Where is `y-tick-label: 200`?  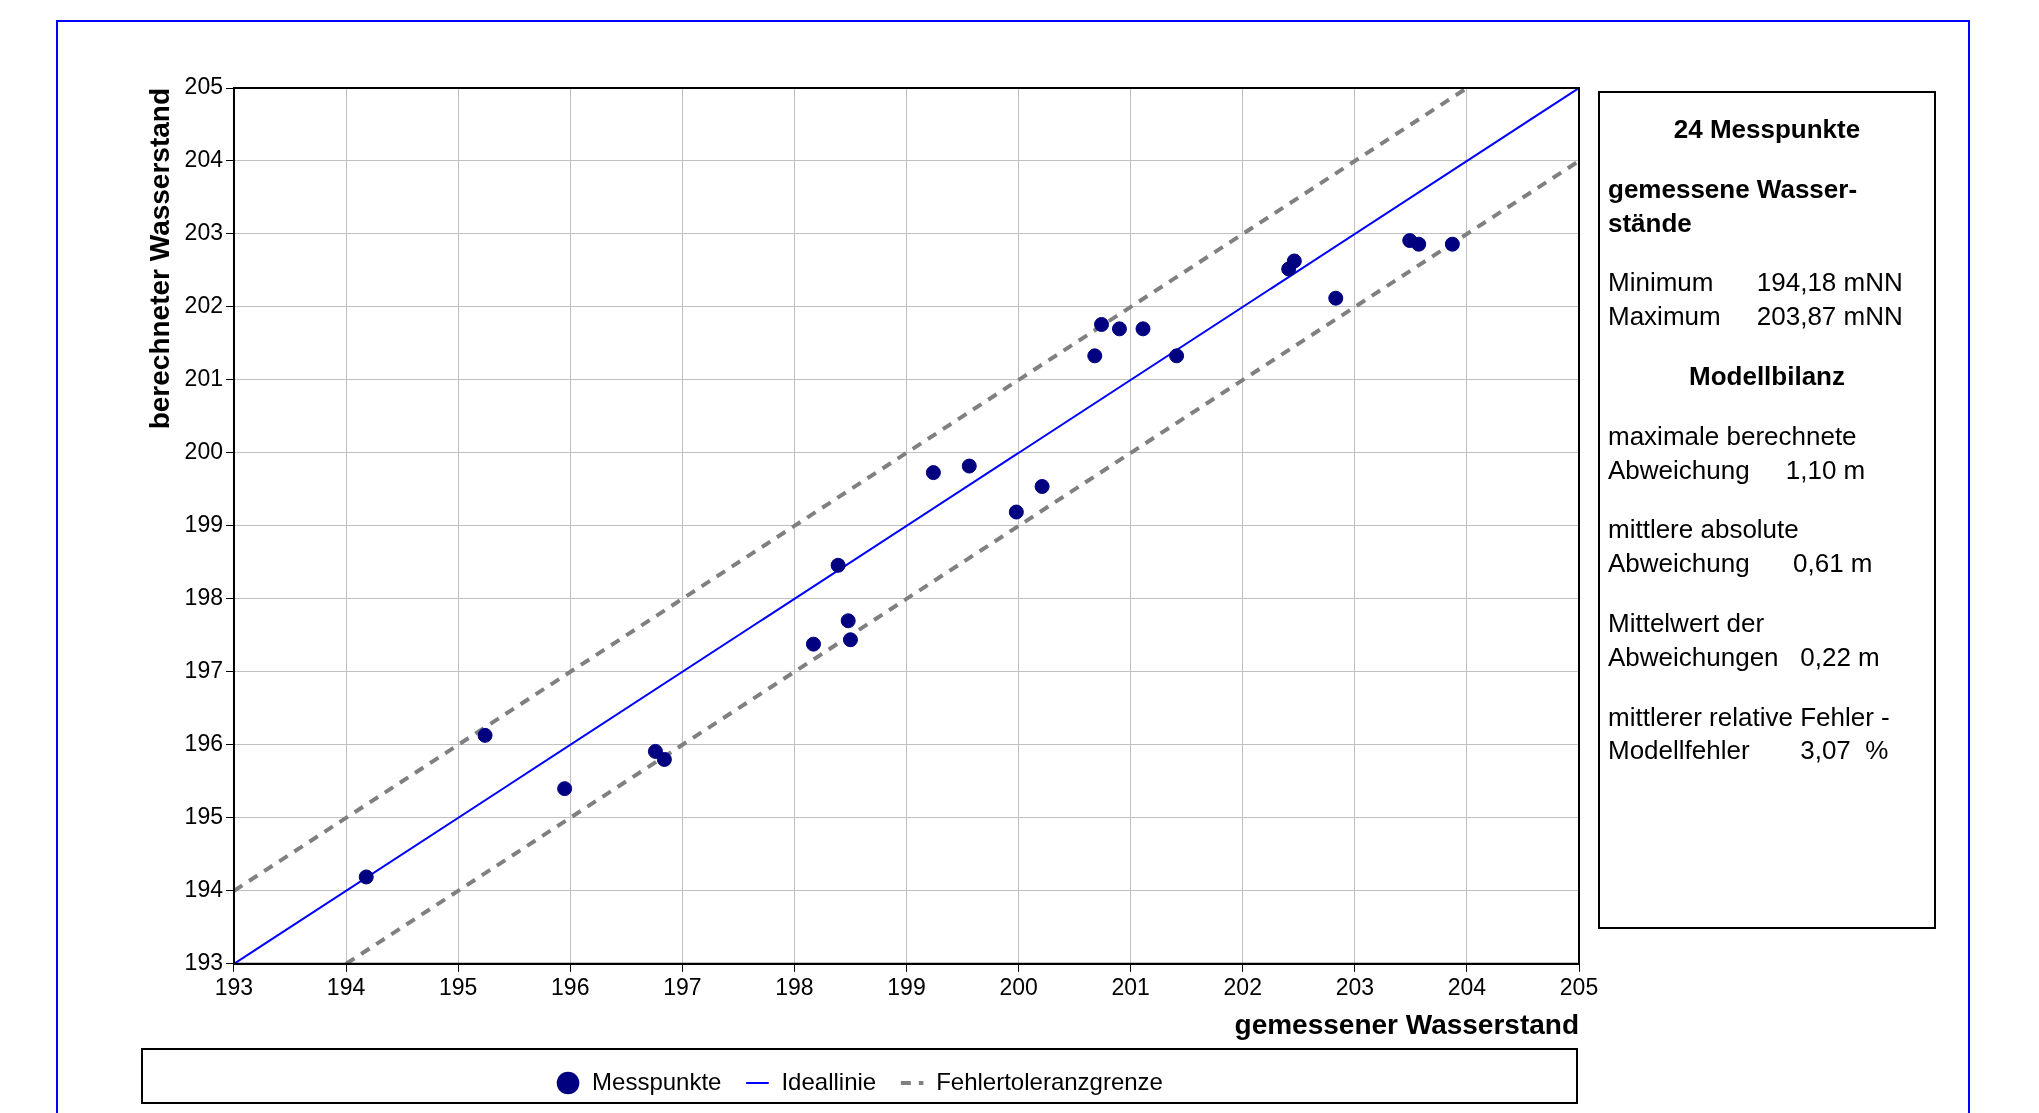
y-tick-label: 200 is located at coordinates (203, 451).